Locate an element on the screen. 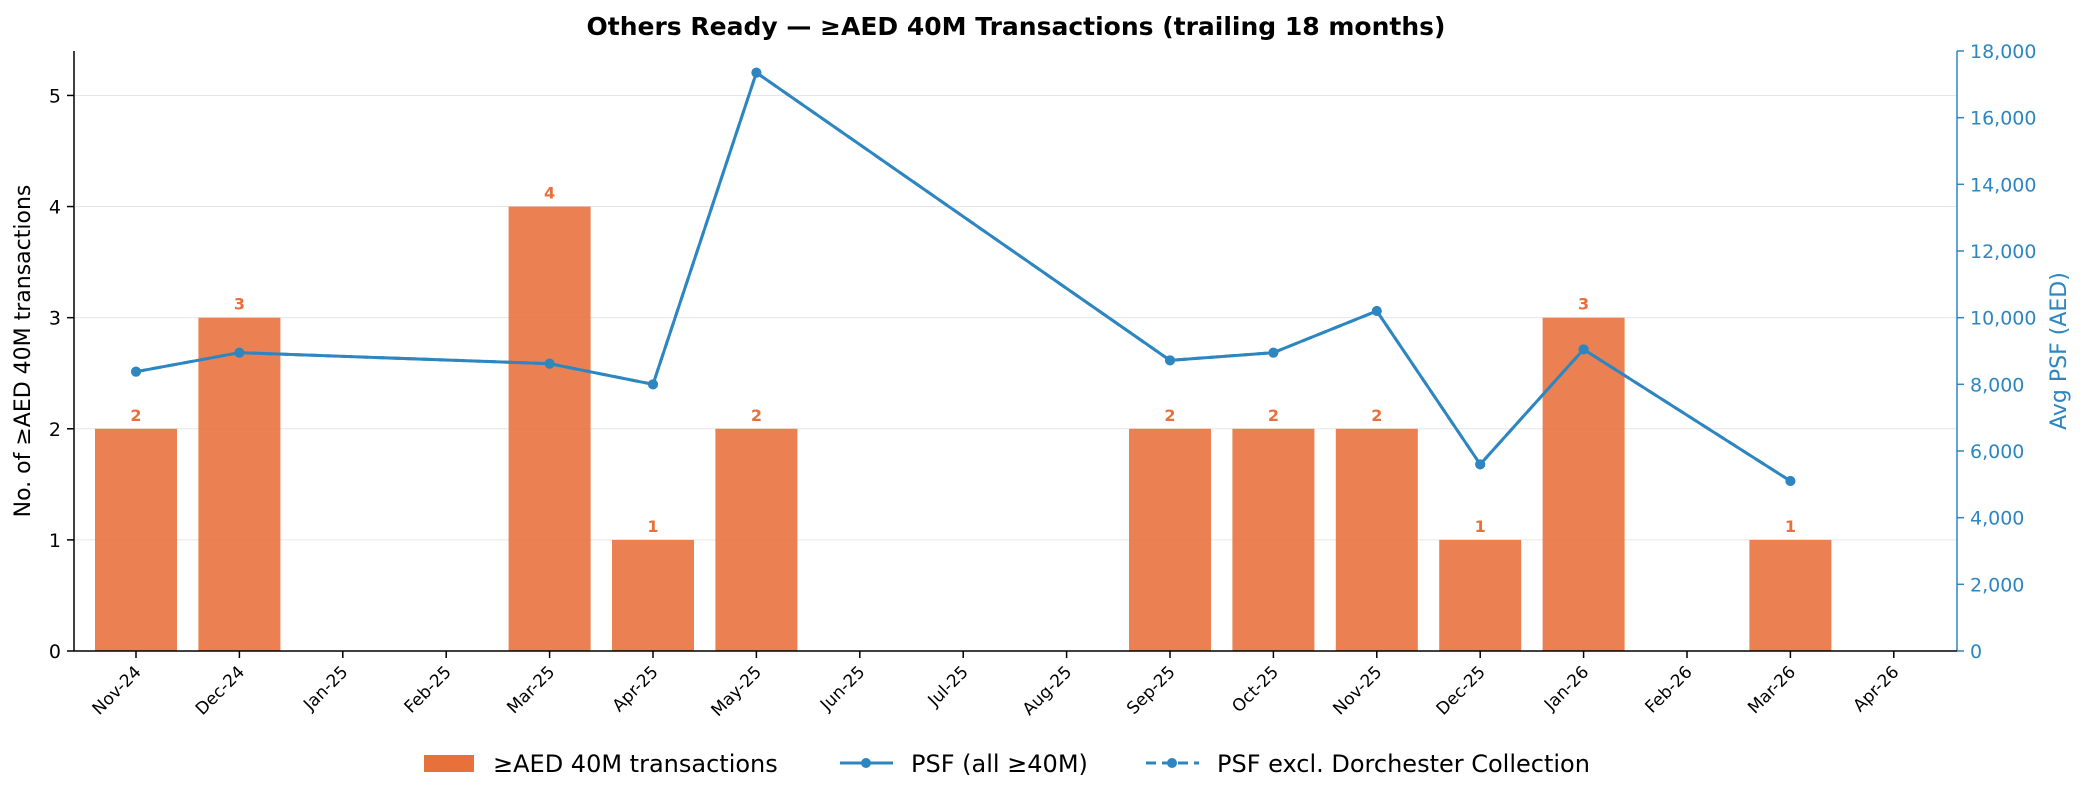 This screenshot has width=2086, height=801. x-tick-label: Nov-25 is located at coordinates (1357, 690).